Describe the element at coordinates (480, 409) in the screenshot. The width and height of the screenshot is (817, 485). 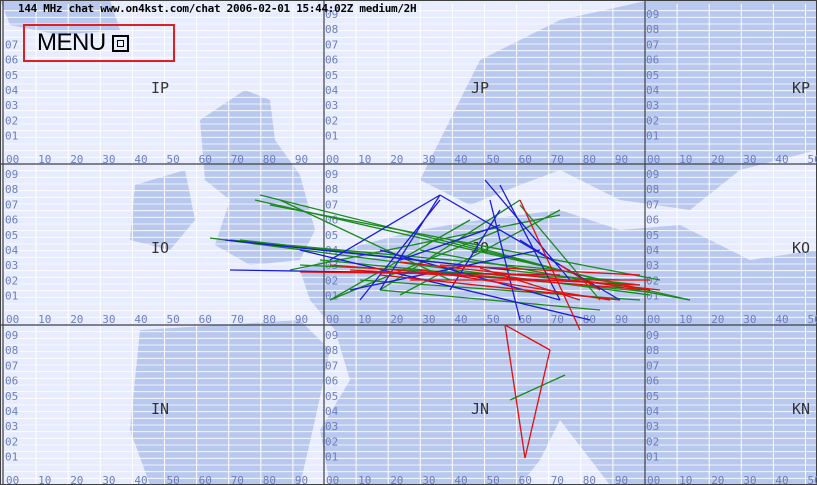
I see `field-label: JN` at that location.